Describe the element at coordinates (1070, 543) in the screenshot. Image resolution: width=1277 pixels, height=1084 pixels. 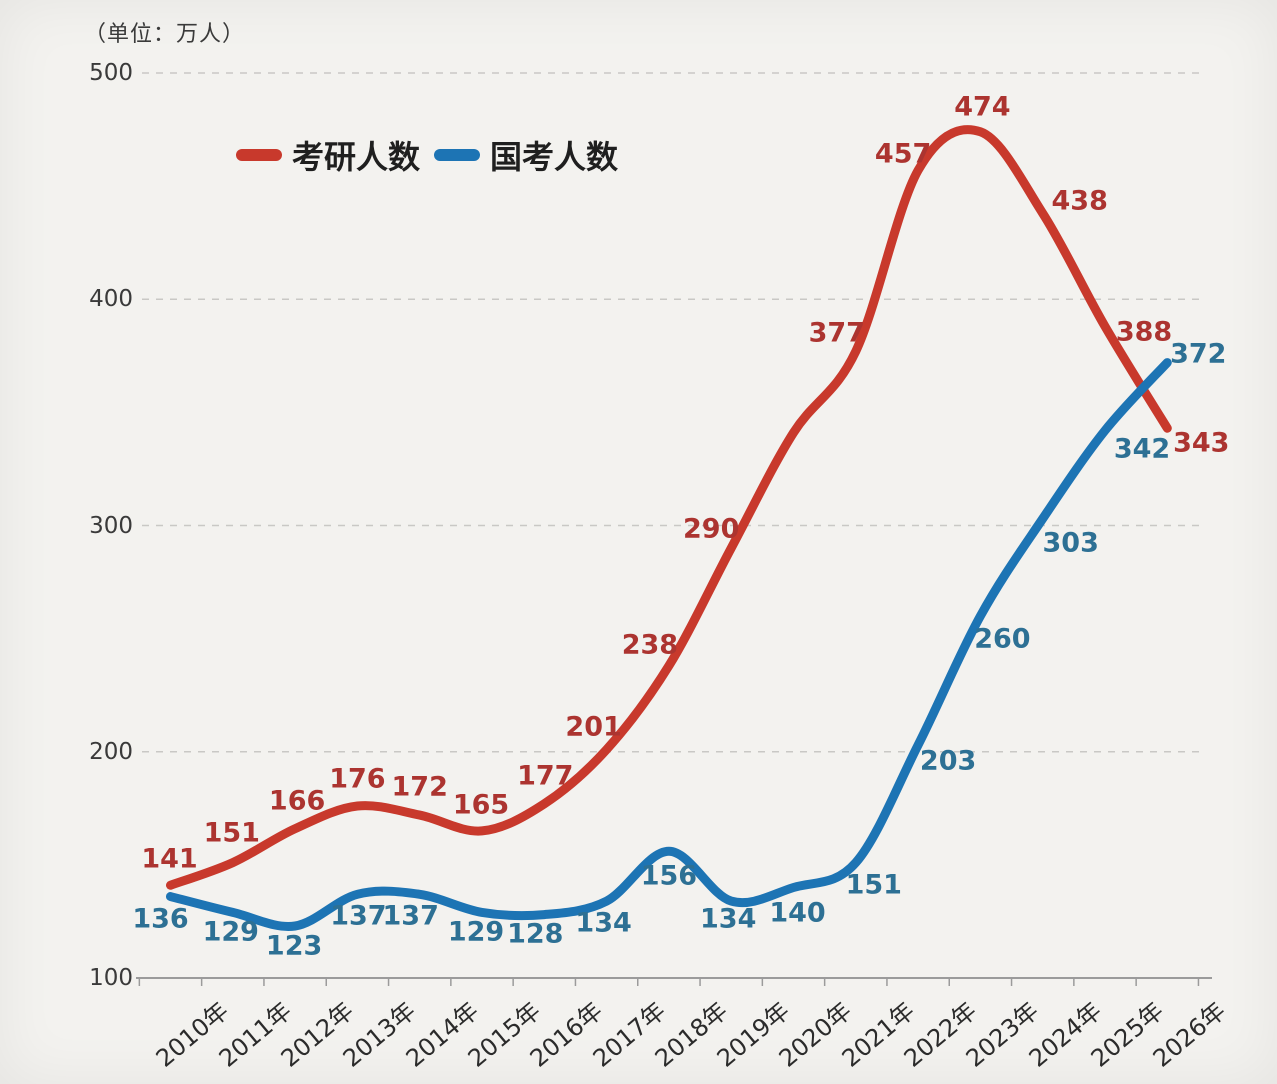
I see `value-label-guokao-2024年: 303` at that location.